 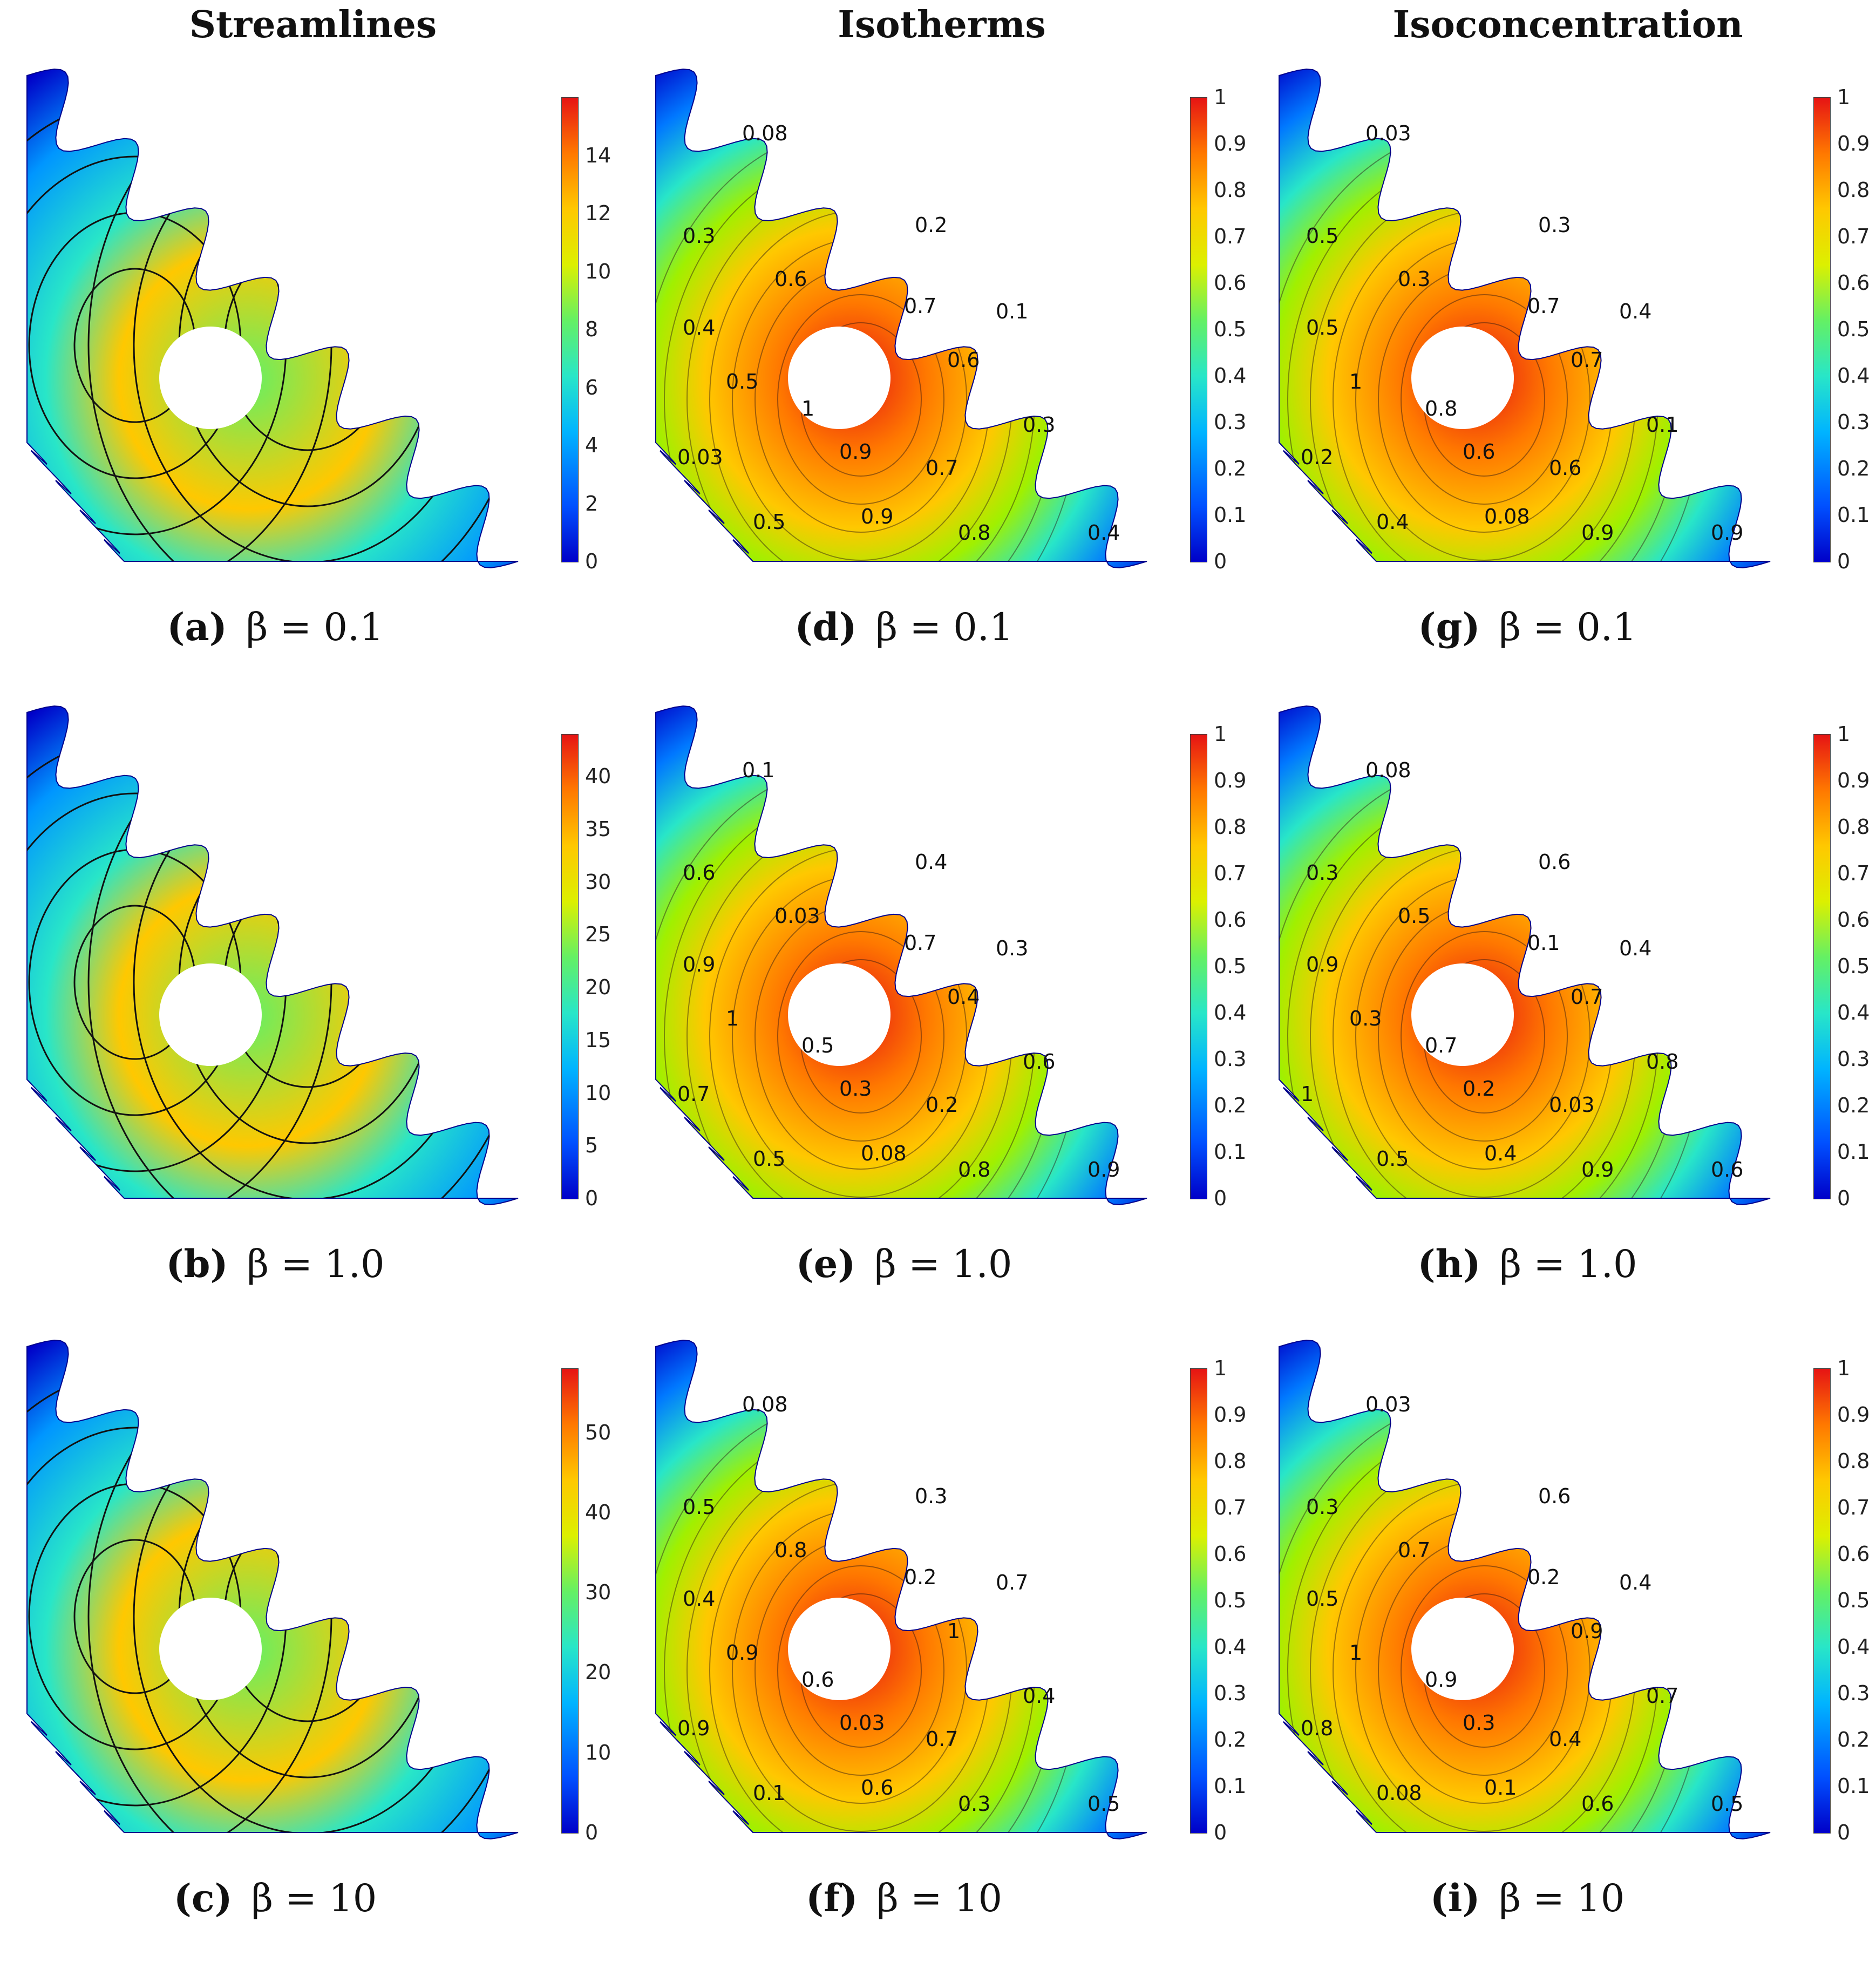 What do you see at coordinates (592, 503) in the screenshot?
I see `colorbar-tick: 2` at bounding box center [592, 503].